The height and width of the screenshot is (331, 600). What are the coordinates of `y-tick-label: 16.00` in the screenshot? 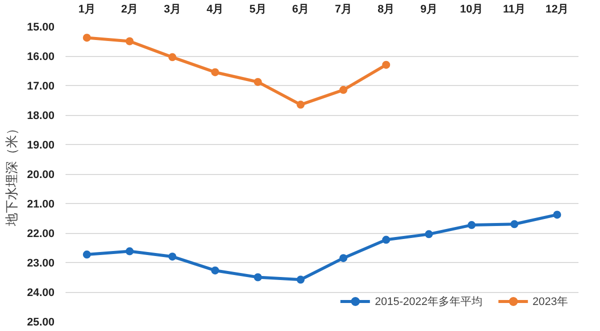 It's located at (40, 57).